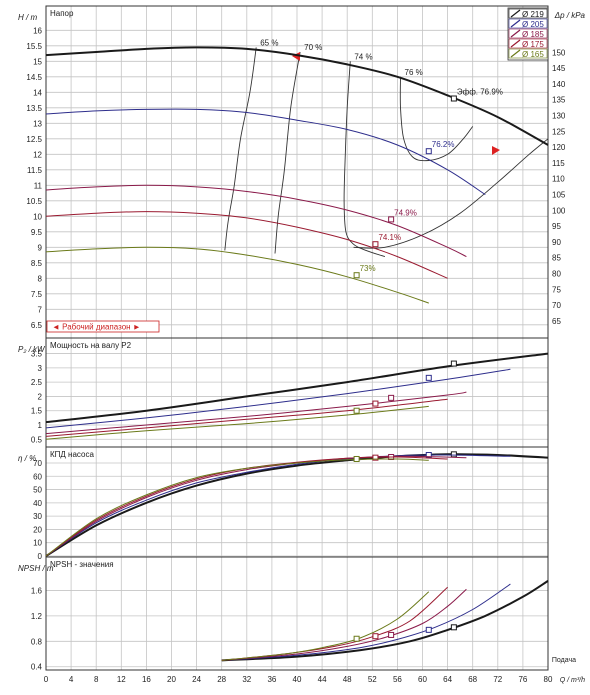 The image size is (590, 695). Describe the element at coordinates (171, 679) in the screenshot. I see `x-tick-label: 20` at that location.